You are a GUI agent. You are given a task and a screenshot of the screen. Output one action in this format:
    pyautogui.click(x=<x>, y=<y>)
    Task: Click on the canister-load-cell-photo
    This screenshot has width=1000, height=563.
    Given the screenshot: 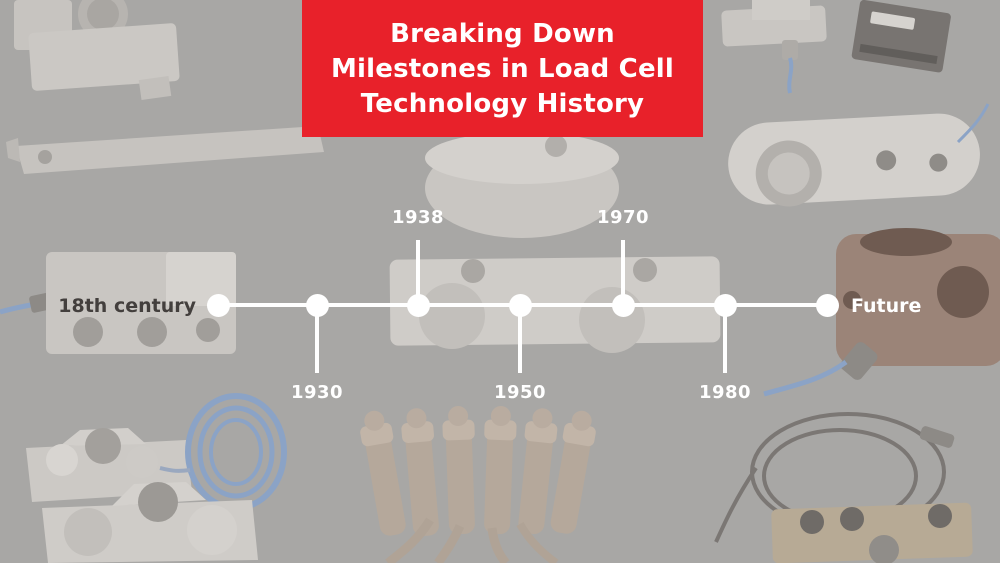 What is the action you would take?
    pyautogui.click(x=522, y=185)
    